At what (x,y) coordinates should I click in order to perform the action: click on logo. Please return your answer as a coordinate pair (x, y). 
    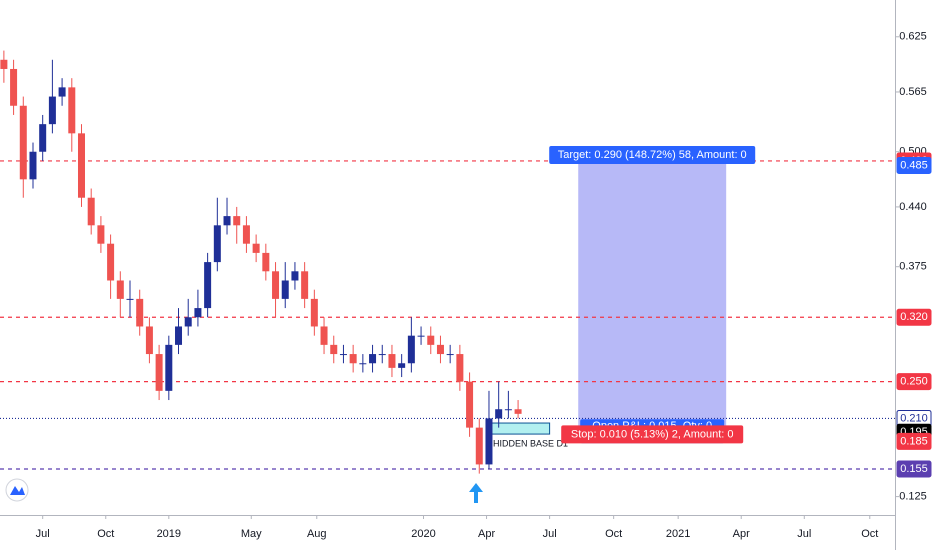
    Looking at the image, I should click on (17, 490).